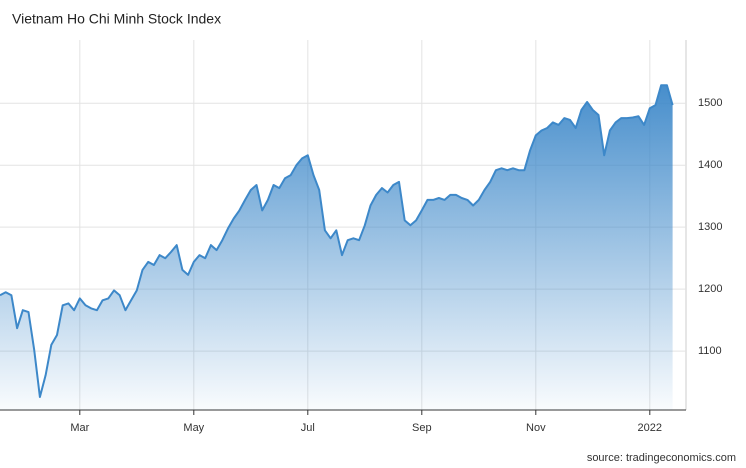 The height and width of the screenshot is (468, 746). I want to click on y-tick-label: 1100, so click(710, 351).